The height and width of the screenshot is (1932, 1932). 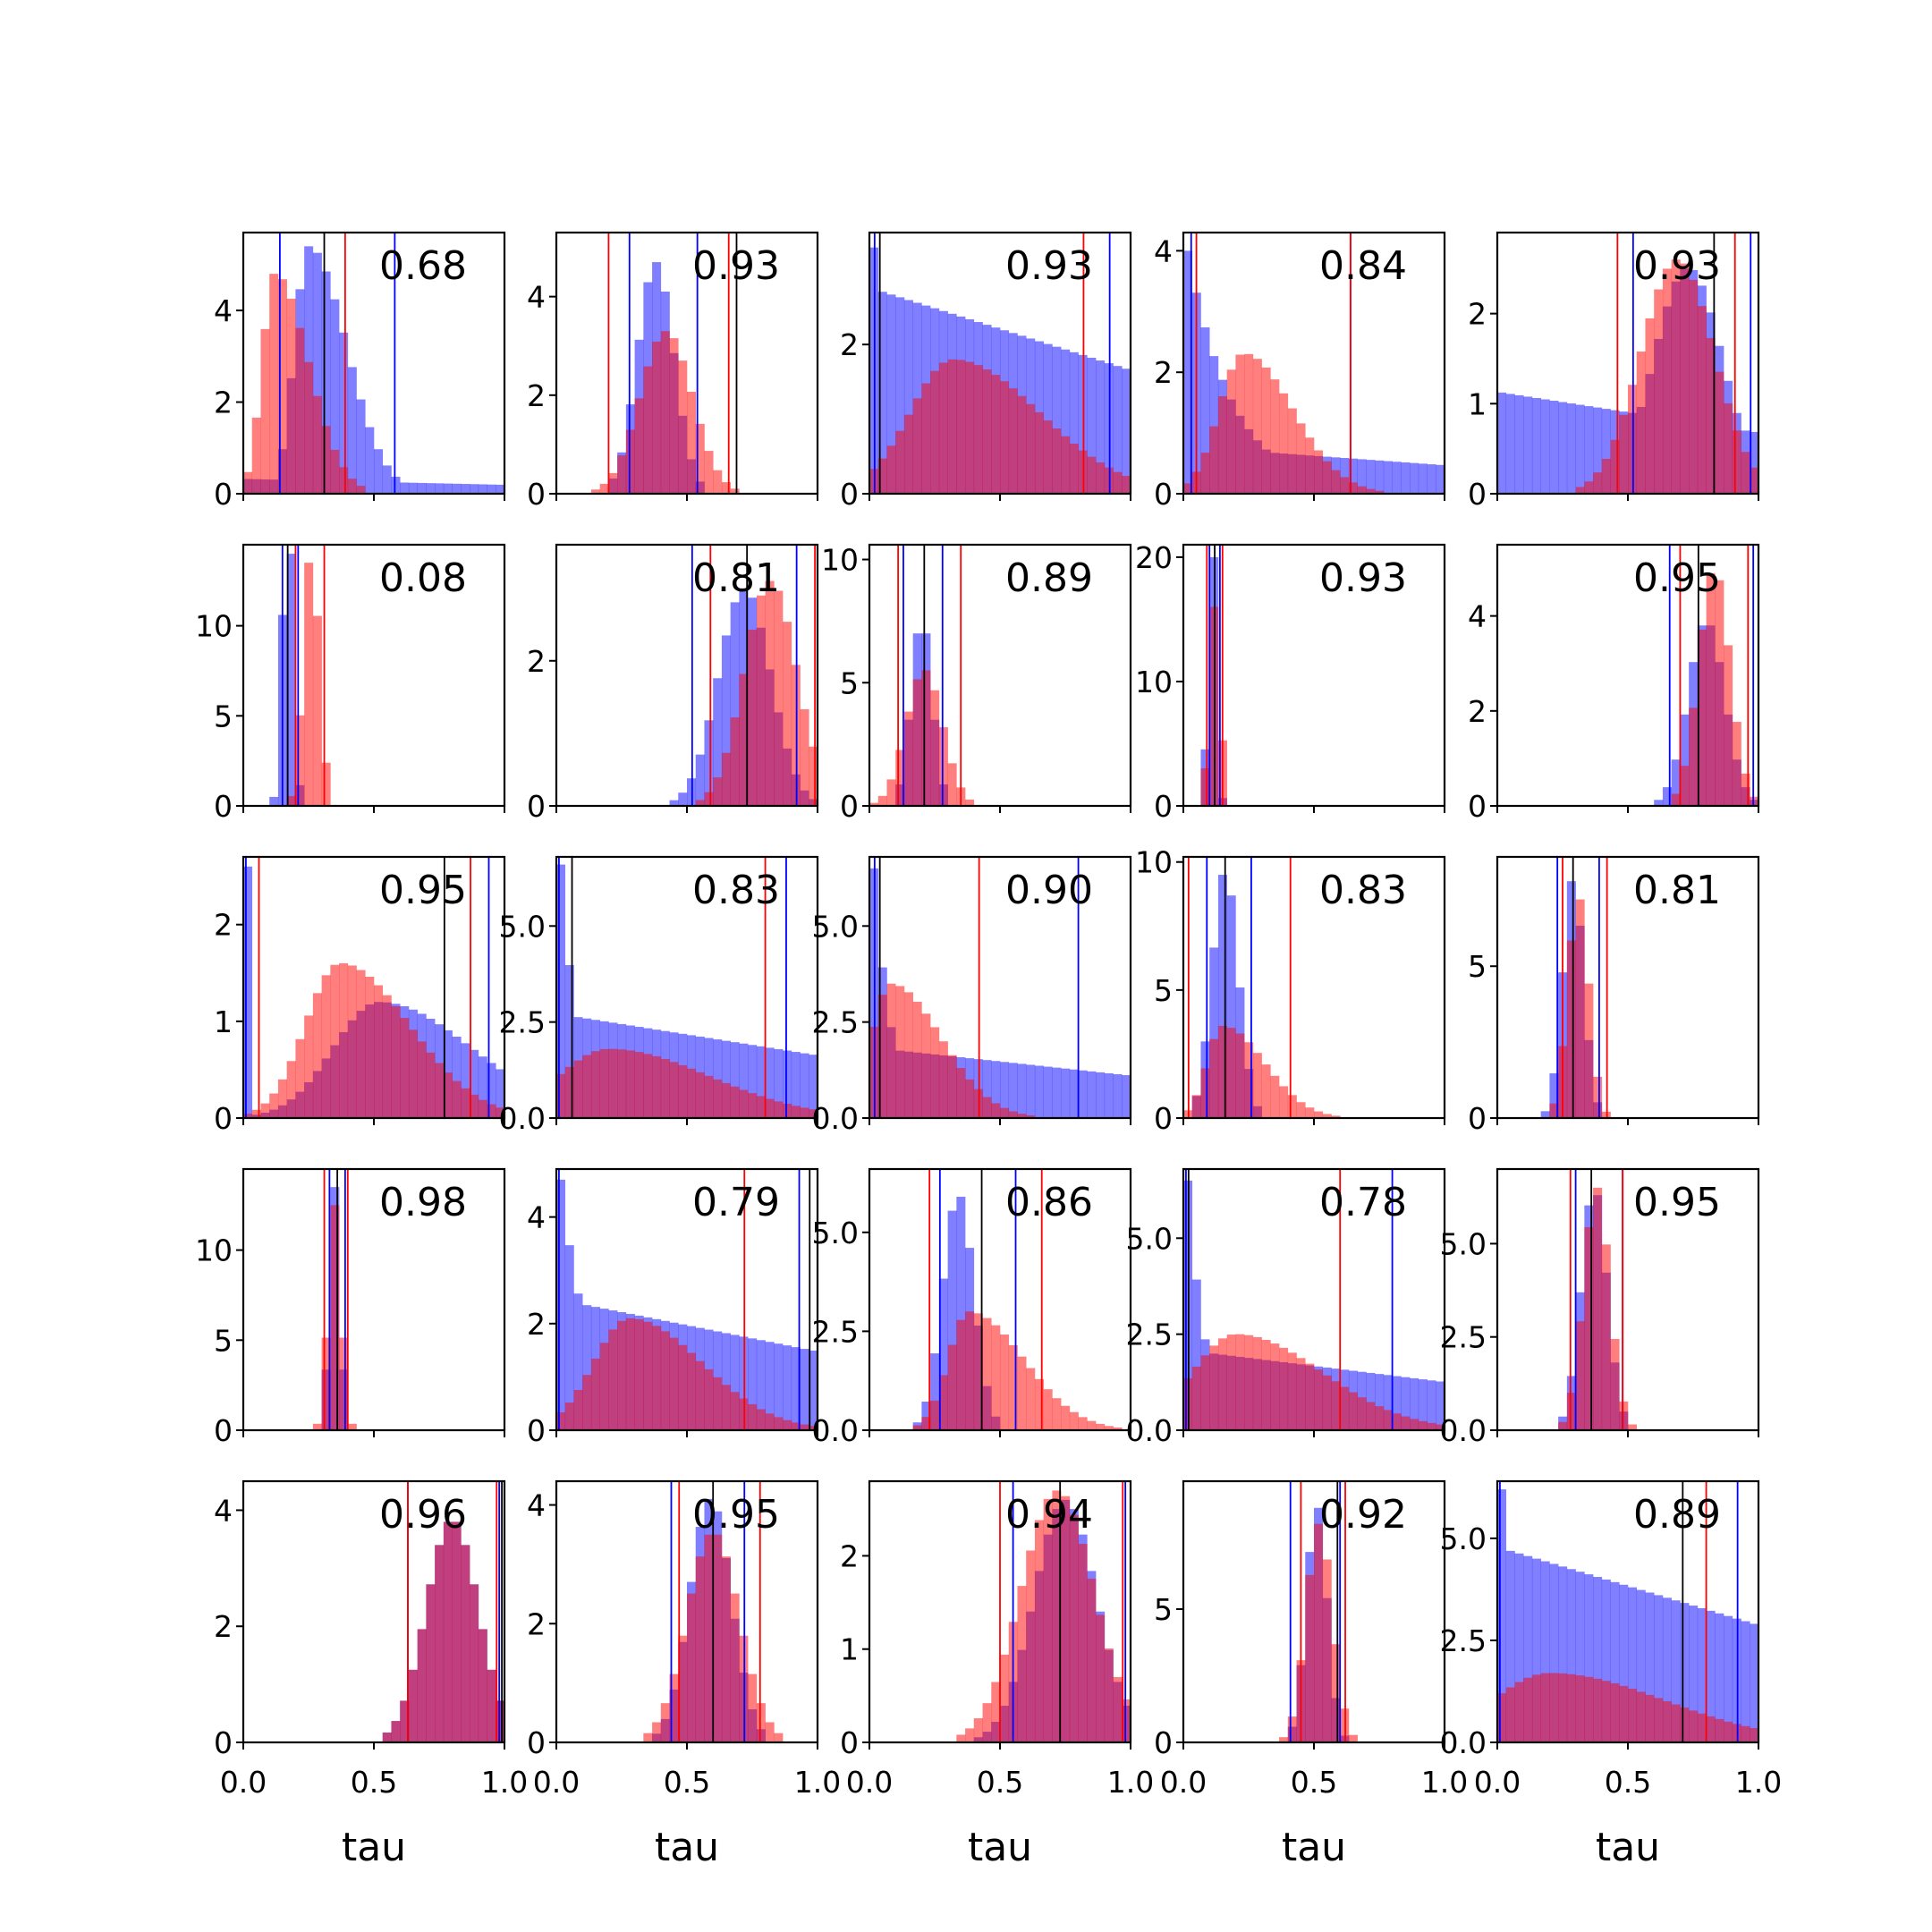 I want to click on subplot-3-3: 0.78 0.0 2.5 5.0, so click(x=1286, y=1307).